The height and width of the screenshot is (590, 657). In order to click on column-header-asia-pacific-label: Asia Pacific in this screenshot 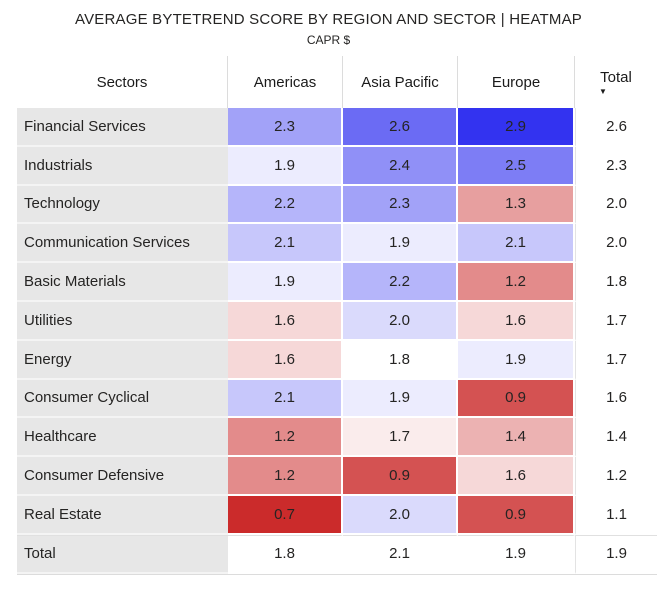, I will do `click(400, 82)`.